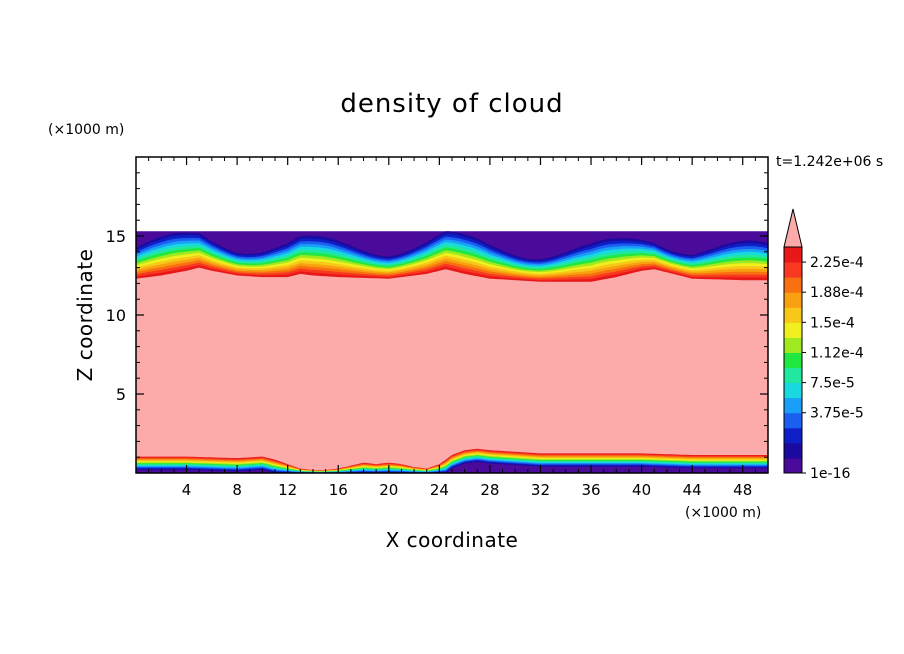  I want to click on colorbar-label: 3.75e-5, so click(837, 414).